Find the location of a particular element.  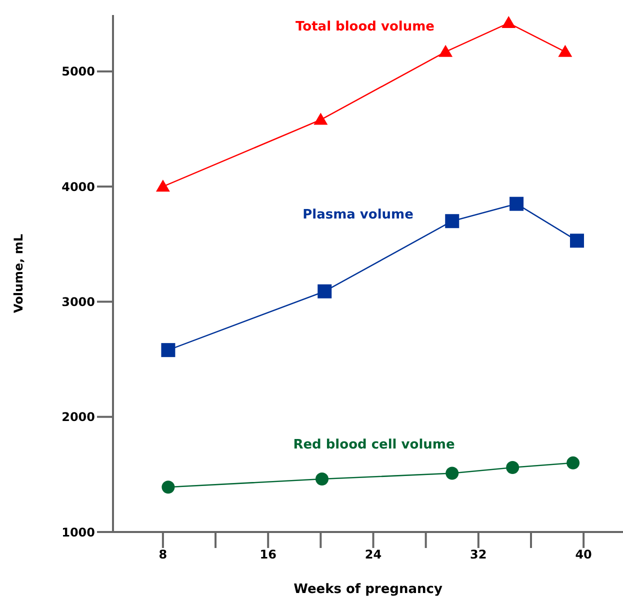

series-label: Red blood cell volume is located at coordinates (374, 445).